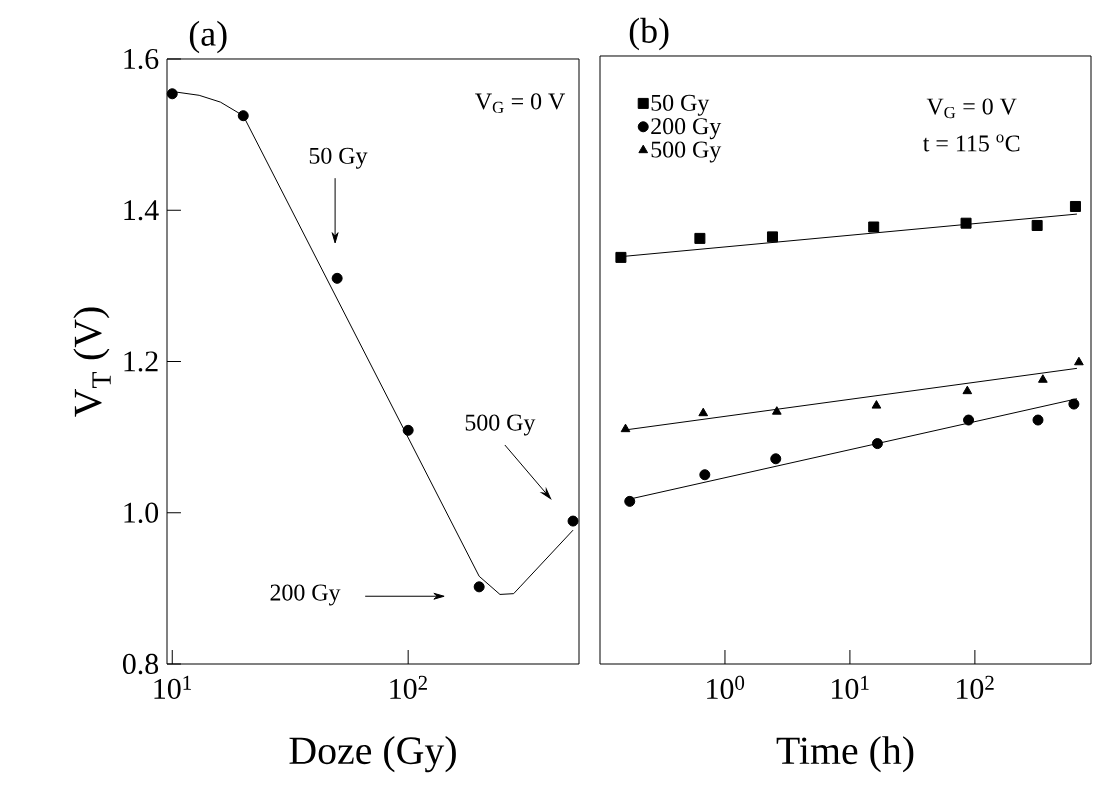 The height and width of the screenshot is (792, 1099). Describe the element at coordinates (686, 152) in the screenshot. I see `legend-label: 500 Gy` at that location.